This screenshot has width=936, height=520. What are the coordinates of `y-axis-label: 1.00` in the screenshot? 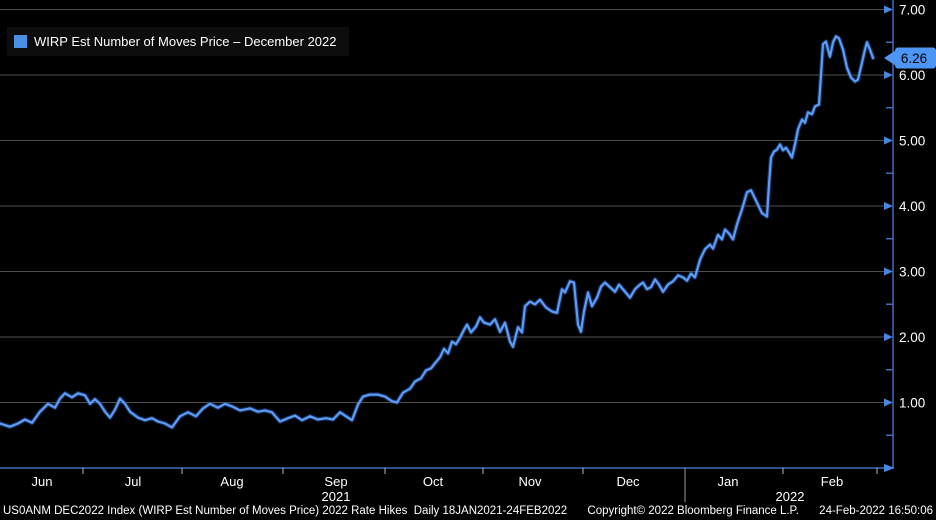 It's located at (912, 403).